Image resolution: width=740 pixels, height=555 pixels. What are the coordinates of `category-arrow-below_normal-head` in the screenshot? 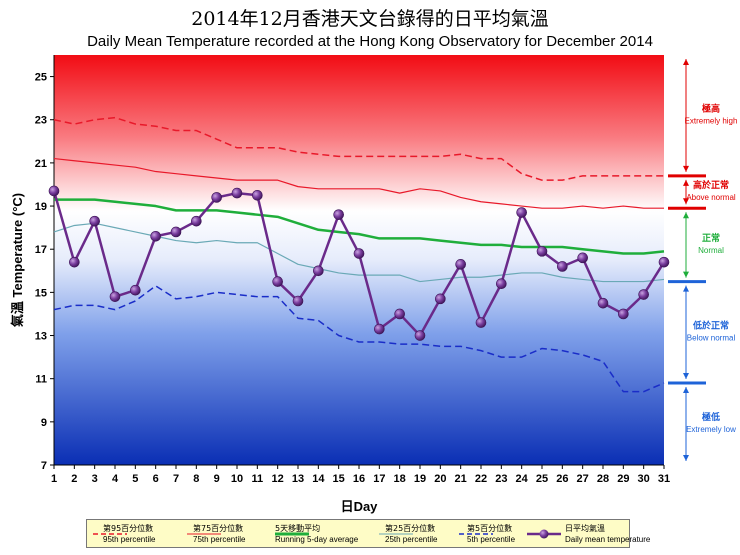 It's located at (686, 288).